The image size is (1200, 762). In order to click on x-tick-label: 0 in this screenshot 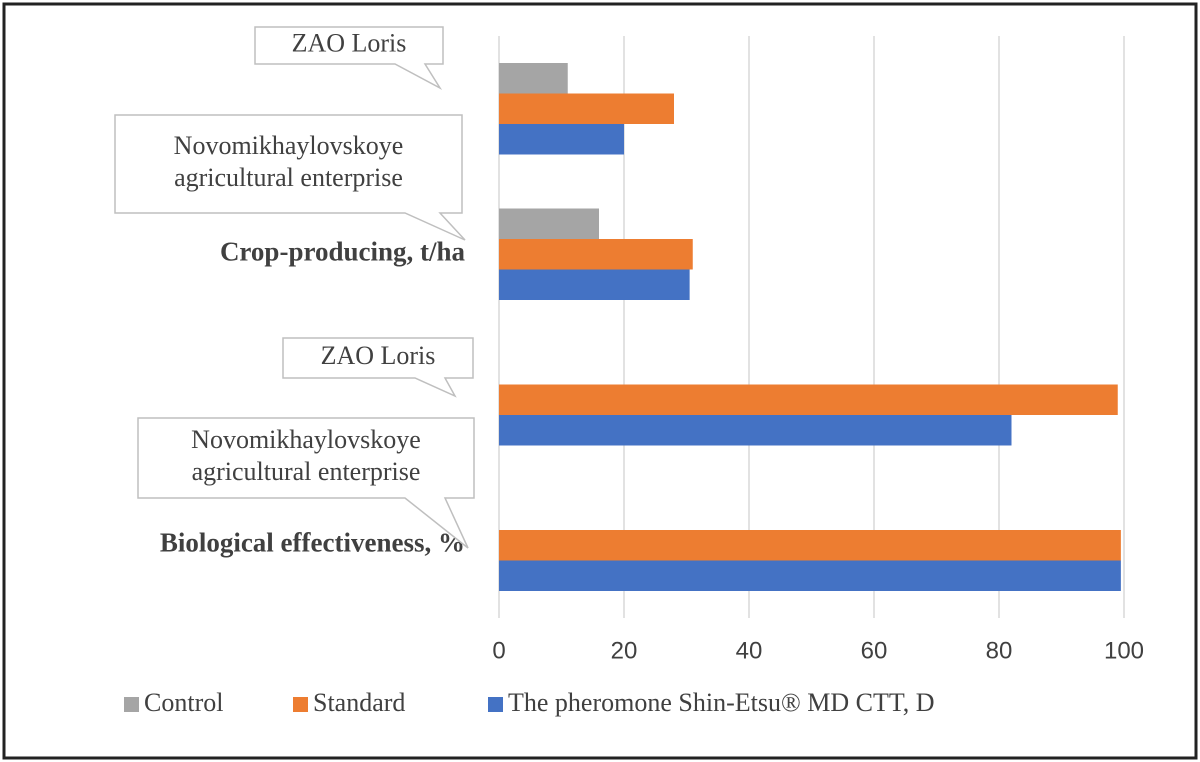, I will do `click(498, 650)`.